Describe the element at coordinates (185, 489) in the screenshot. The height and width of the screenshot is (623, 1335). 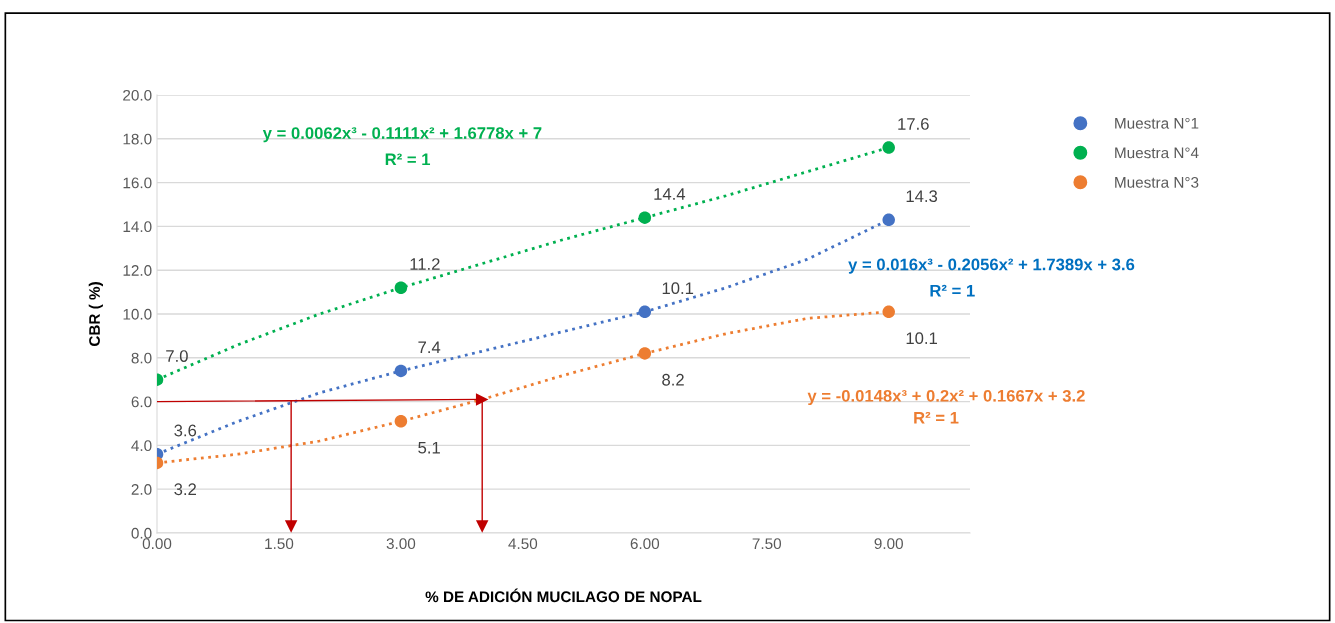
I see `data-label: 3.2` at that location.